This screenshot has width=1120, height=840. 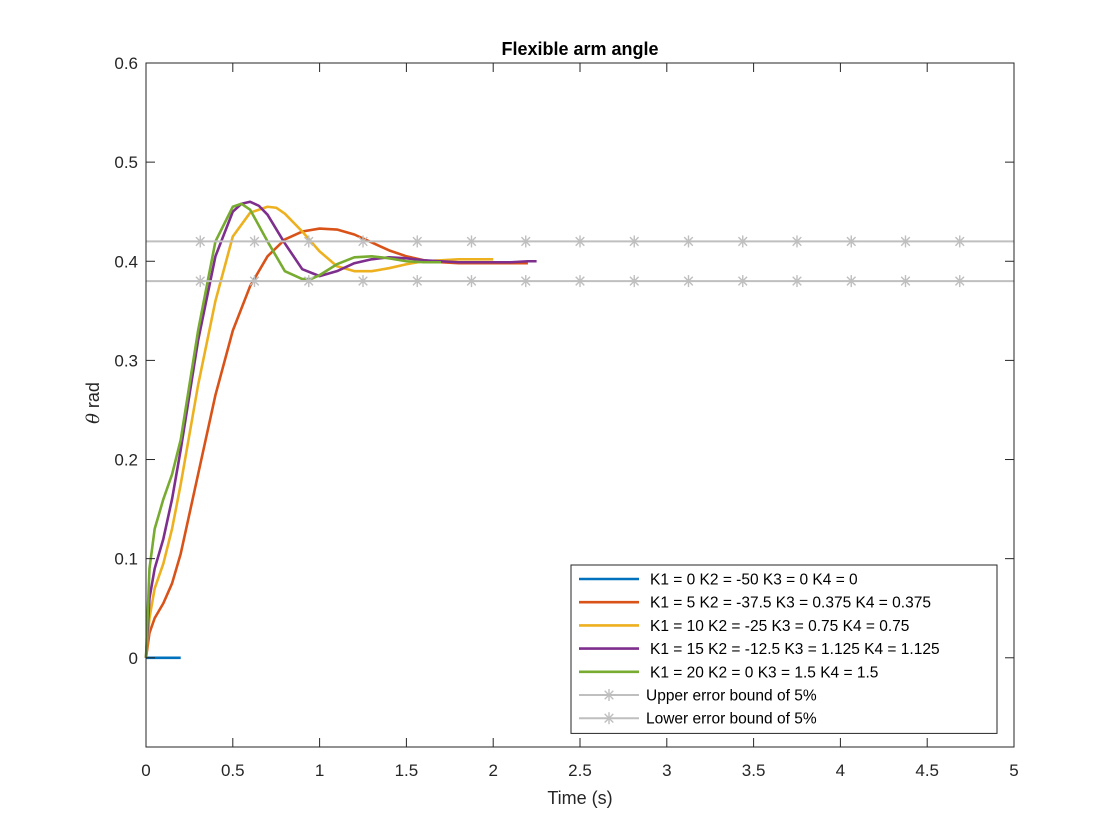 What do you see at coordinates (126, 261) in the screenshot?
I see `y-tick-label: 0.4` at bounding box center [126, 261].